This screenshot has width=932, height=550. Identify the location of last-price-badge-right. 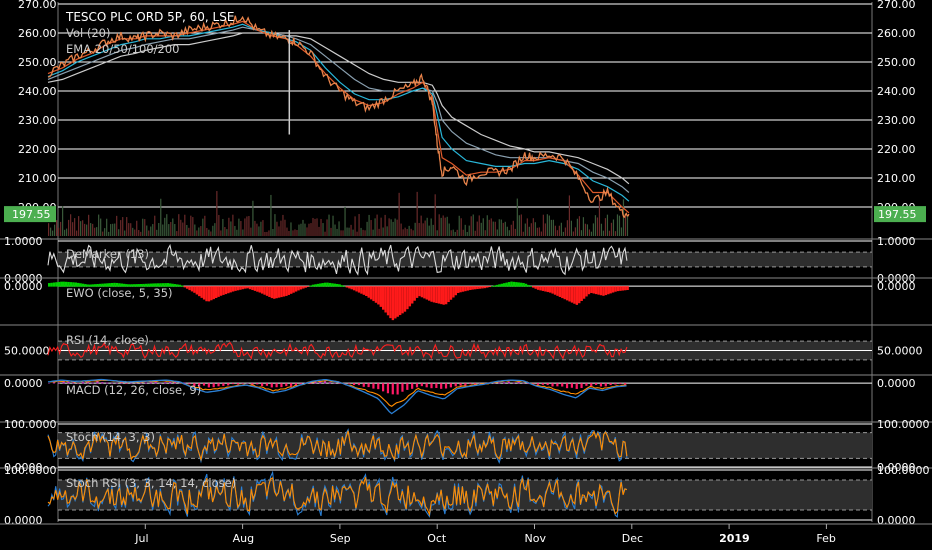
(900, 214).